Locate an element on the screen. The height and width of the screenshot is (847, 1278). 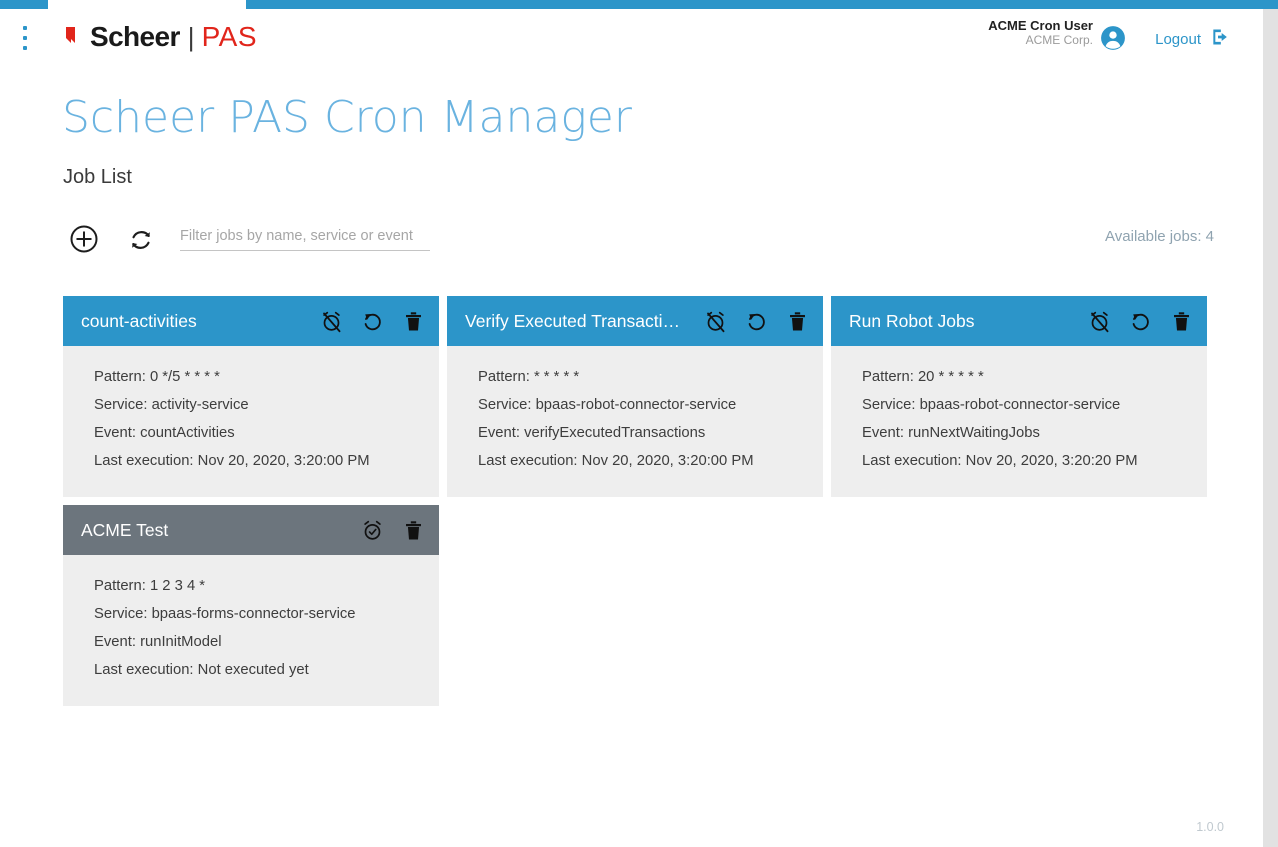
filter-input is located at coordinates (305, 238).